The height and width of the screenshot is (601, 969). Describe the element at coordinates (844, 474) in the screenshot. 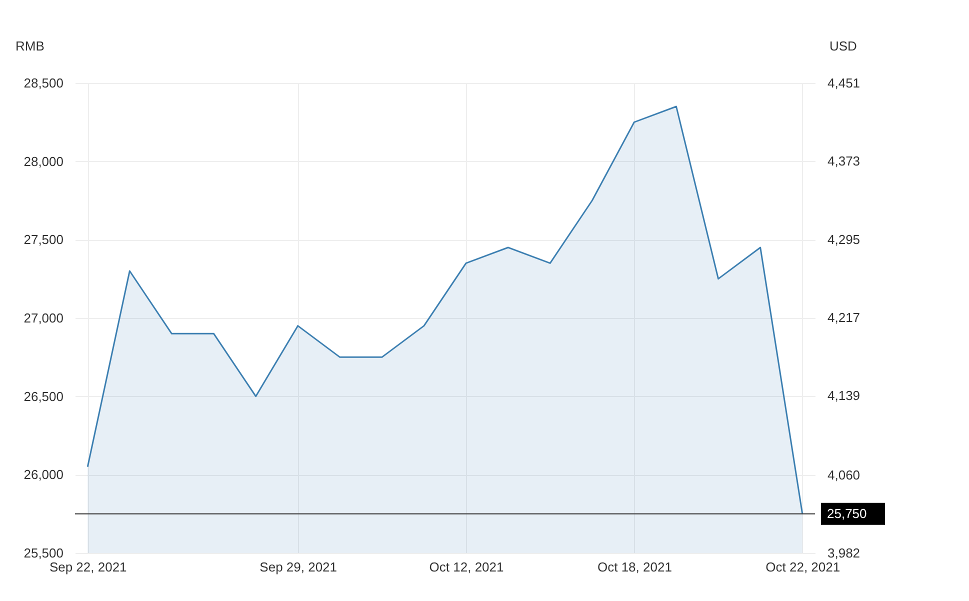

I see `y2-tick-label: 4,060` at that location.